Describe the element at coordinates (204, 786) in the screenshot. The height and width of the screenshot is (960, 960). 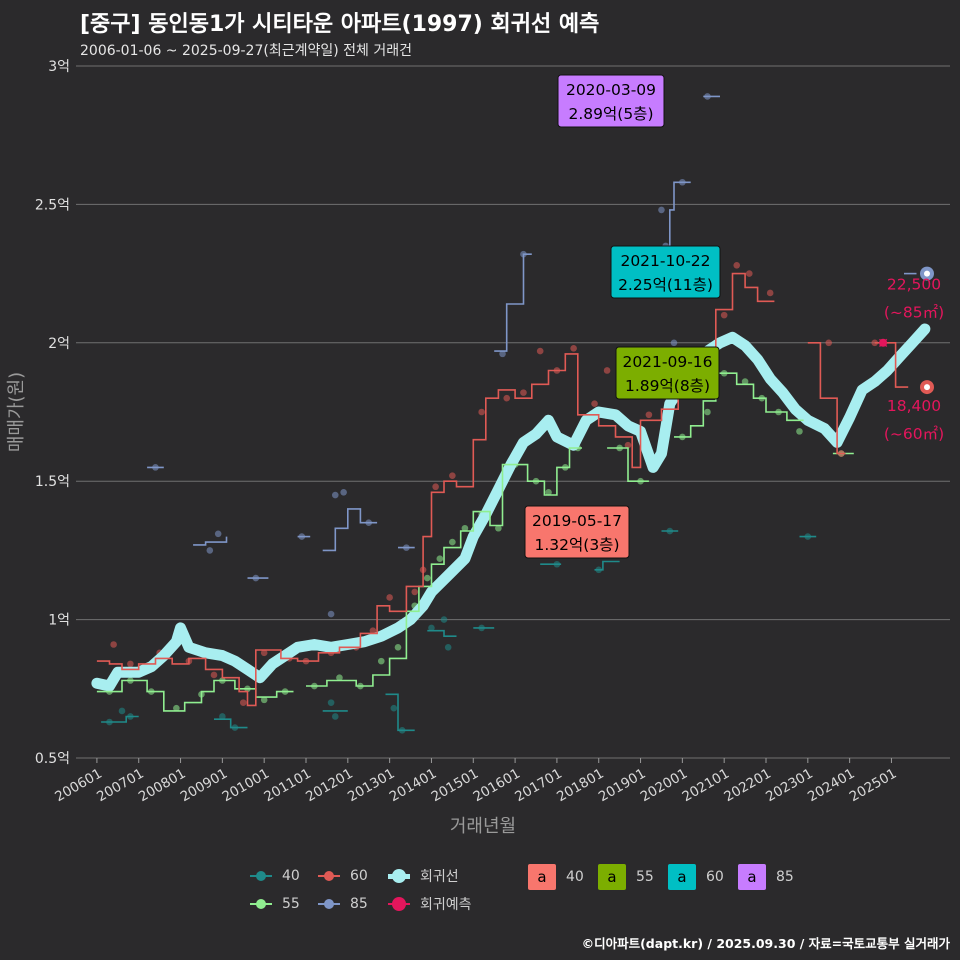
I see `x-tick-label: 200901` at that location.